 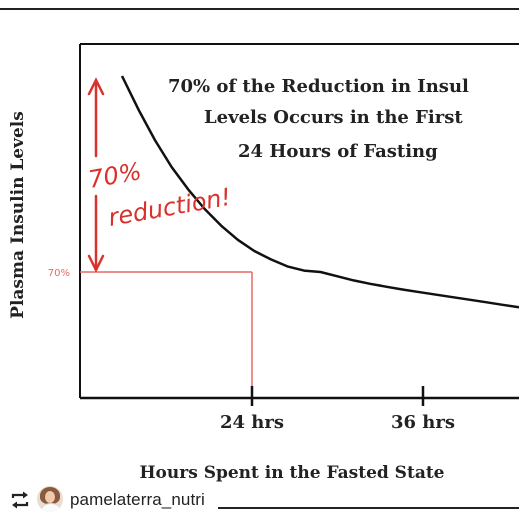 What do you see at coordinates (169, 207) in the screenshot?
I see `annotation-reduction: reduction!` at bounding box center [169, 207].